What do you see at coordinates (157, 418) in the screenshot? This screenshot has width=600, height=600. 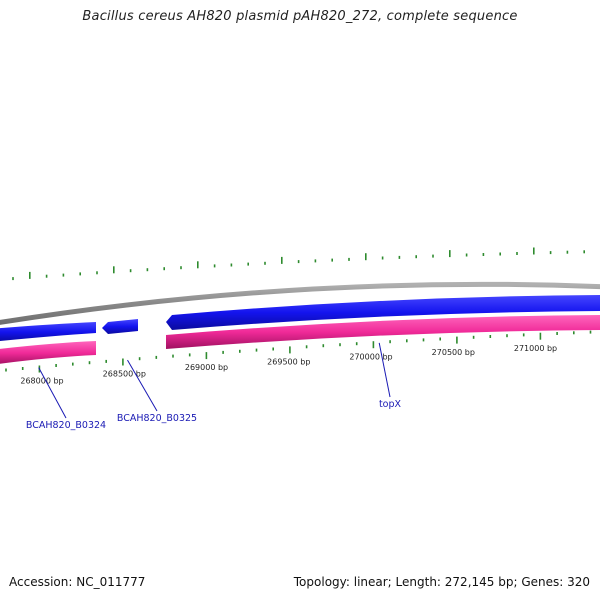 I see `gene-label: BCAH820_B0325` at bounding box center [157, 418].